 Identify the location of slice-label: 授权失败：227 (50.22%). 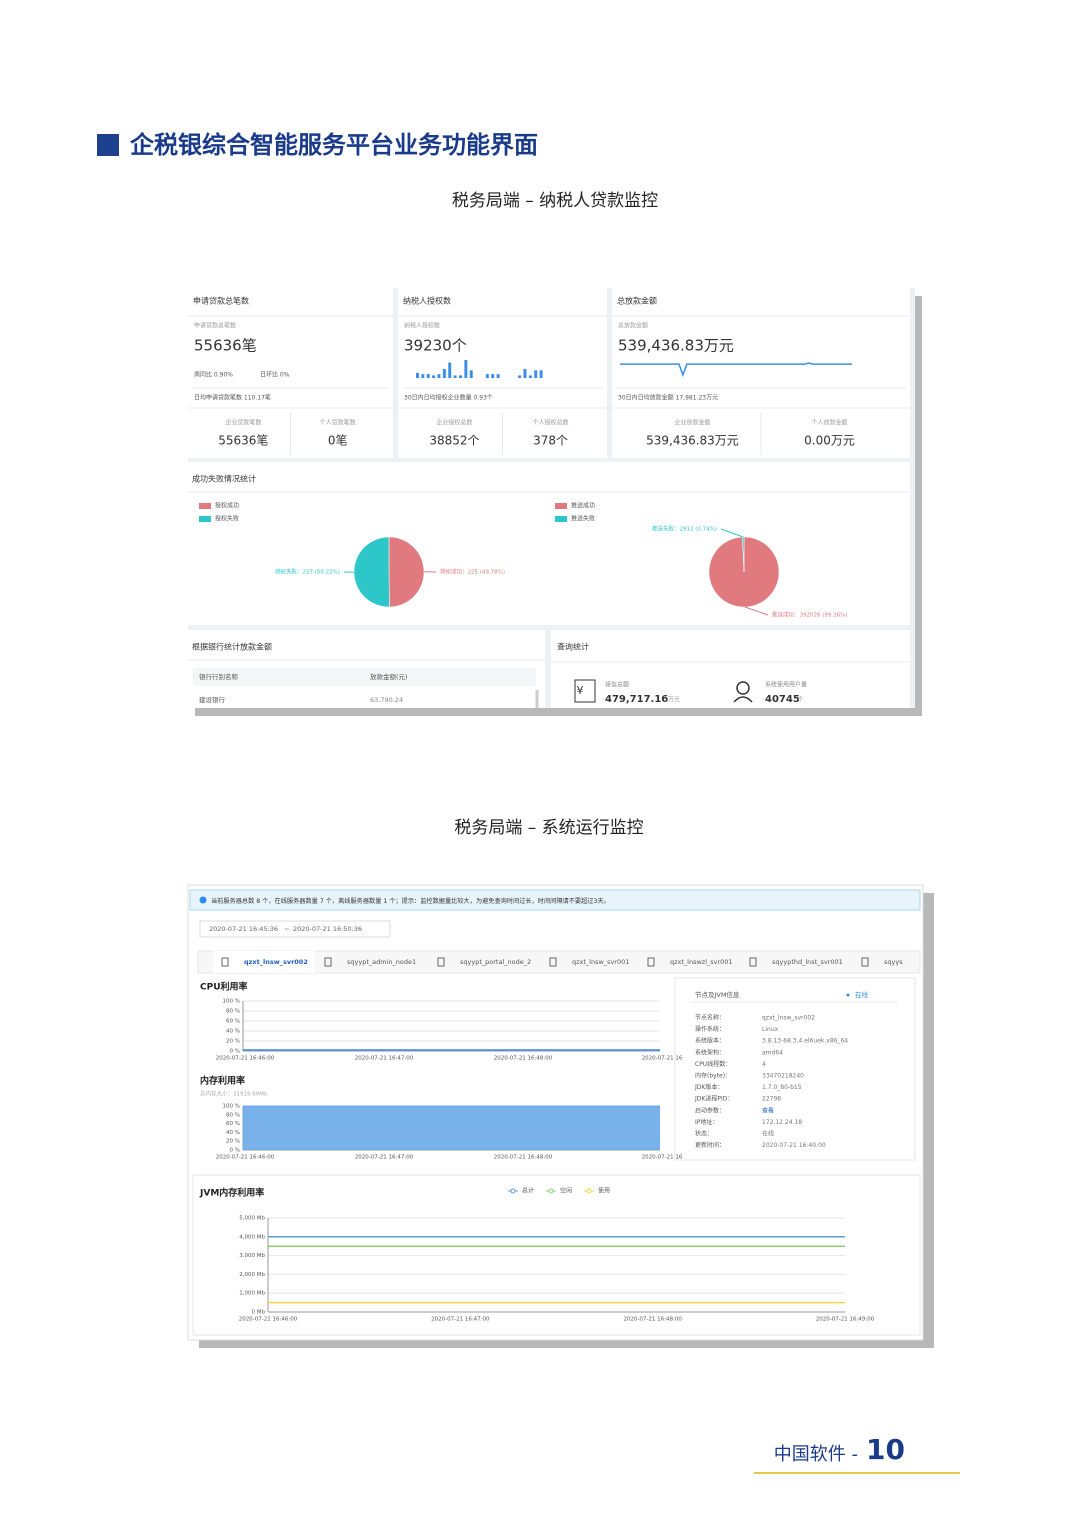
(307, 572).